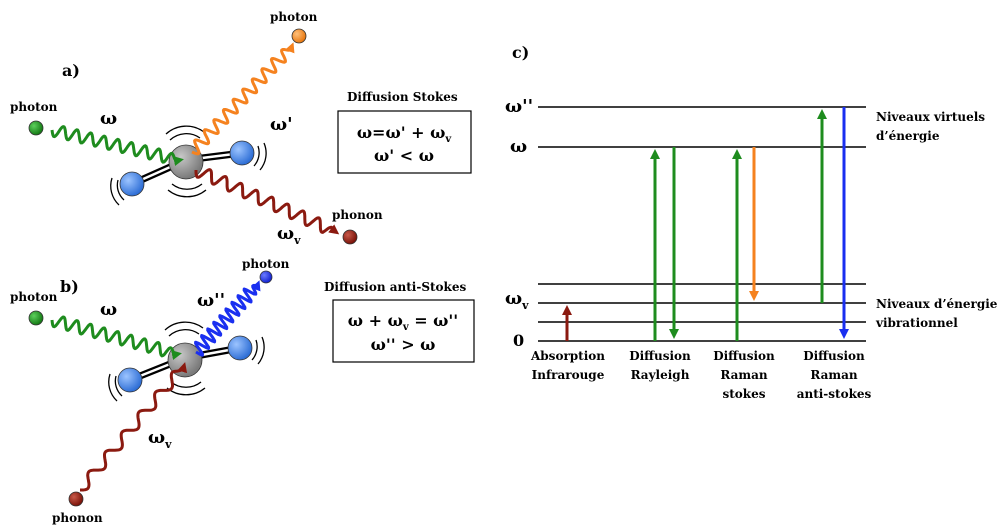 The image size is (1005, 527). Describe the element at coordinates (289, 235) in the screenshot. I see `panel-a-omega-v: ωv` at that location.